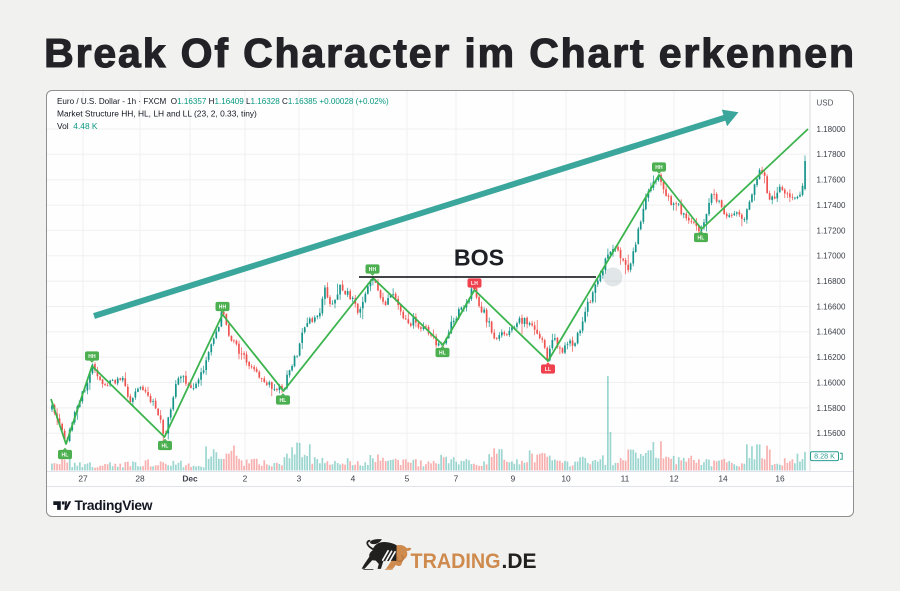 This screenshot has width=900, height=591. I want to click on svg-text: 1.17800, so click(830, 154).